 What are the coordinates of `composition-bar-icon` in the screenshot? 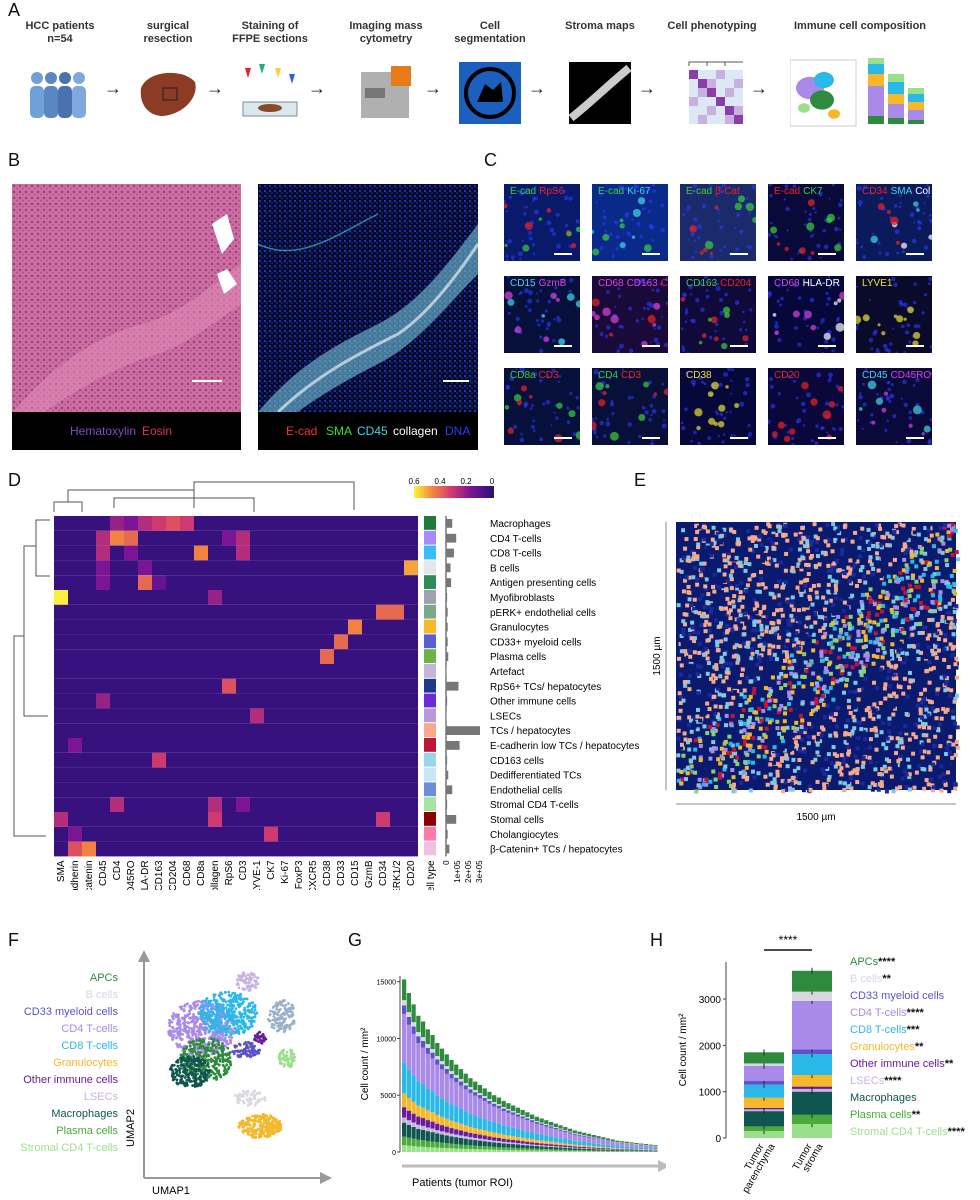 It's located at (916, 106).